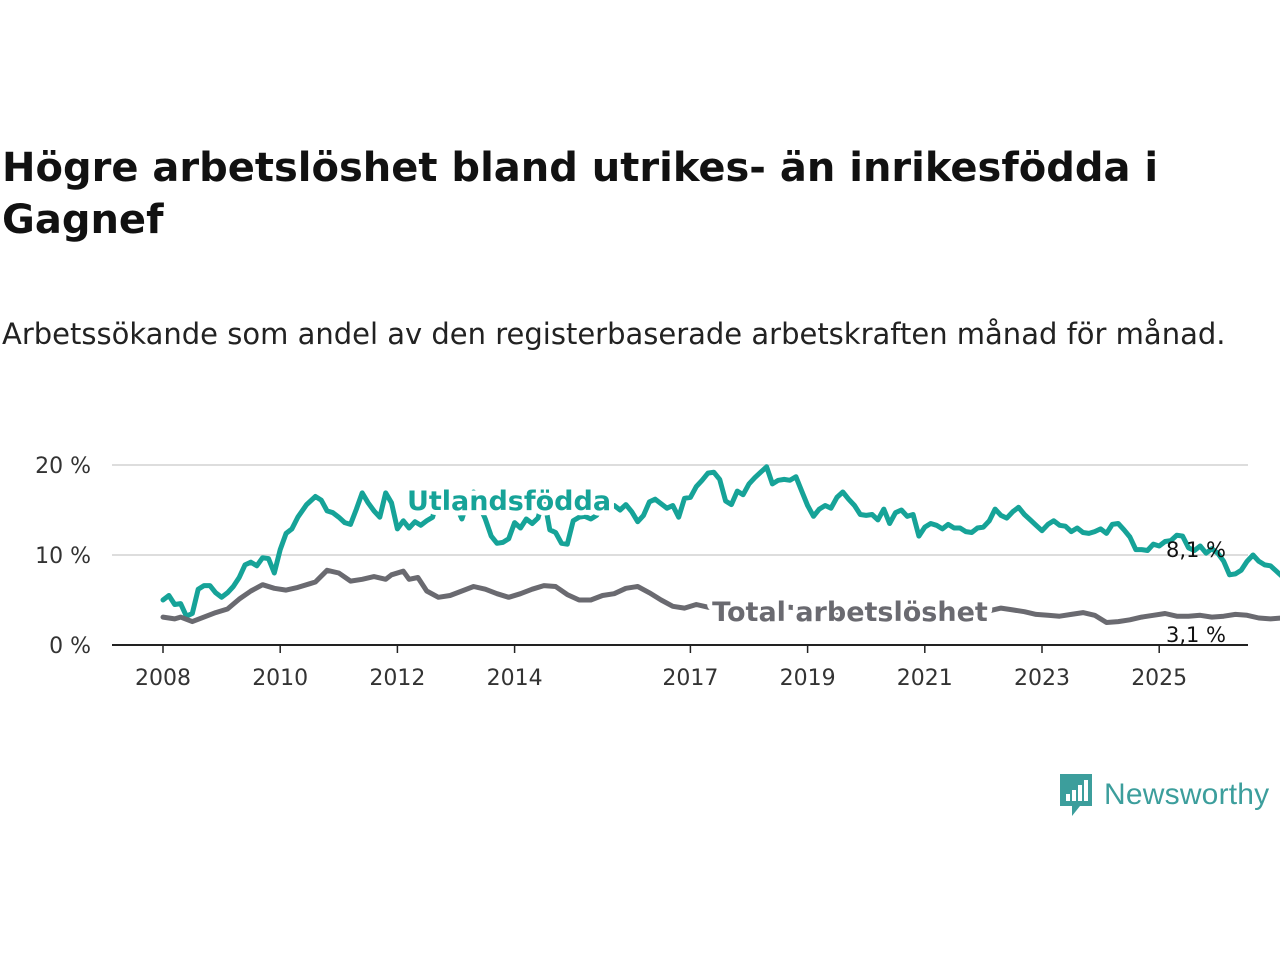 The image size is (1280, 960). What do you see at coordinates (1159, 678) in the screenshot?
I see `x-tick-label: 2025` at bounding box center [1159, 678].